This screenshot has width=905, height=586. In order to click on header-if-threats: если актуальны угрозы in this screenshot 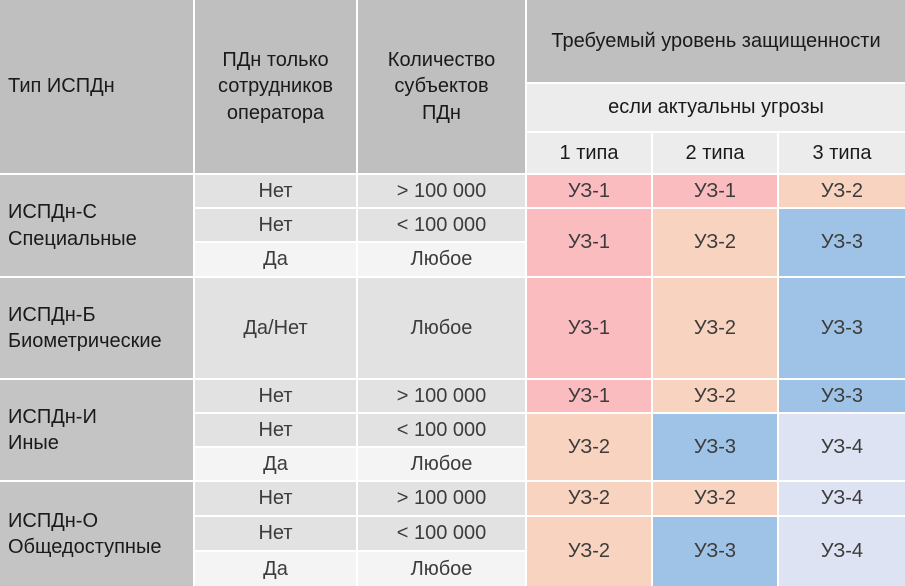, I will do `click(716, 107)`.